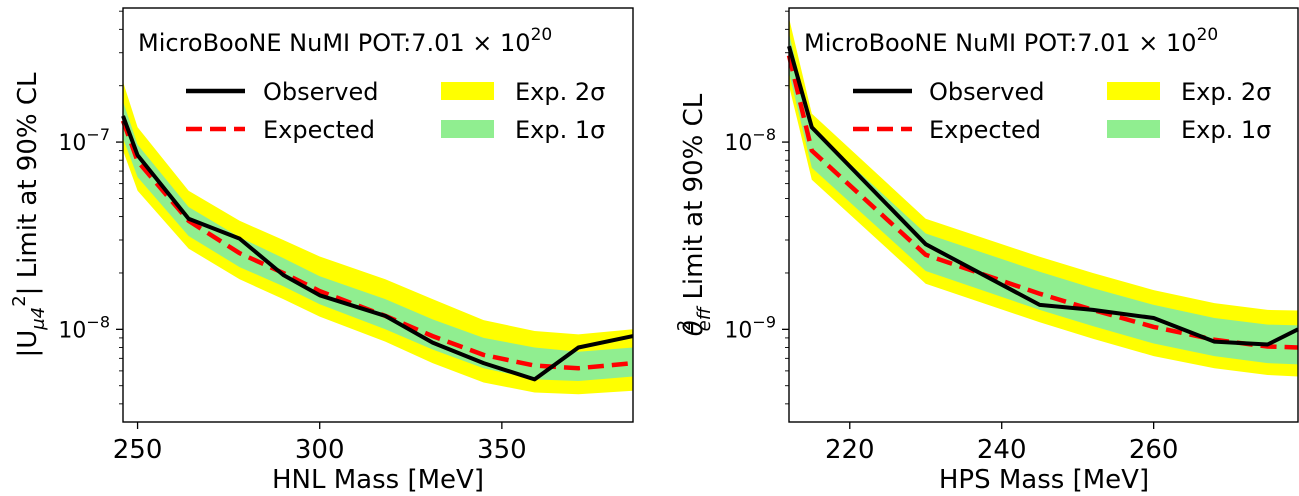  I want to click on y-axis-label-sub: eff, so click(704, 318).